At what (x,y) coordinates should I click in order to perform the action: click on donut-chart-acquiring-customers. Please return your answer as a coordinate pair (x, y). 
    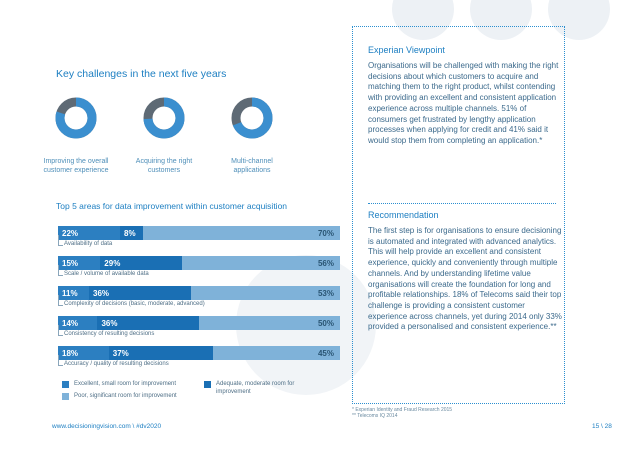
    Looking at the image, I should click on (164, 118).